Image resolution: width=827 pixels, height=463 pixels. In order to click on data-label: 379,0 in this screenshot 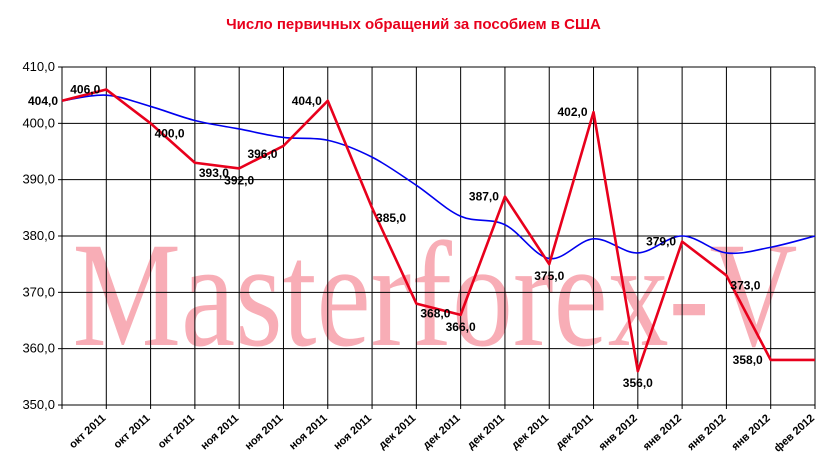, I will do `click(661, 242)`.